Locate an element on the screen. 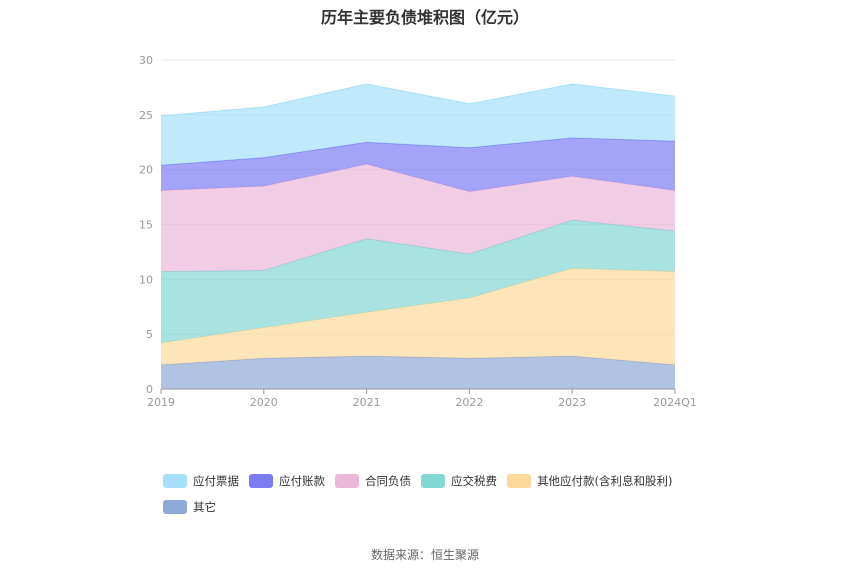  y-tick-label: 5 is located at coordinates (149, 334).